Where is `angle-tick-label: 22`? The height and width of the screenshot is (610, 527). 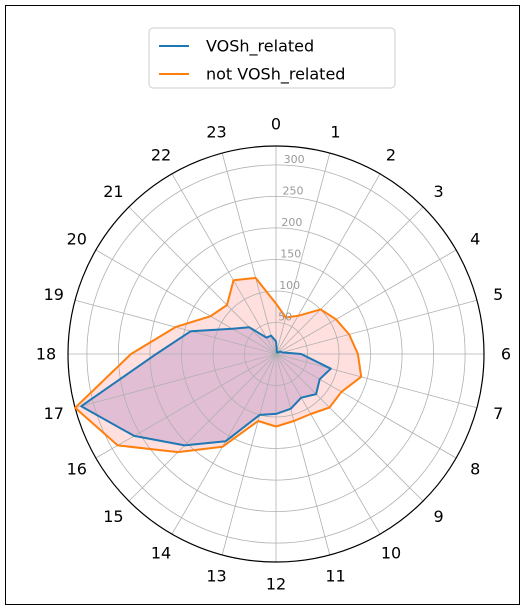
angle-tick-label: 22 is located at coordinates (161, 154).